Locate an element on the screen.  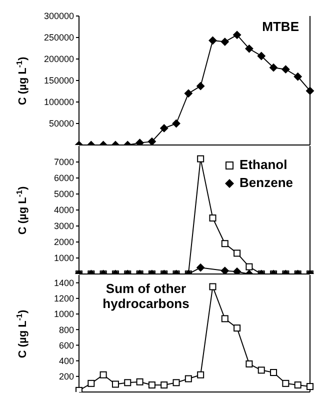
legend-label: Ethanol is located at coordinates (264, 165).